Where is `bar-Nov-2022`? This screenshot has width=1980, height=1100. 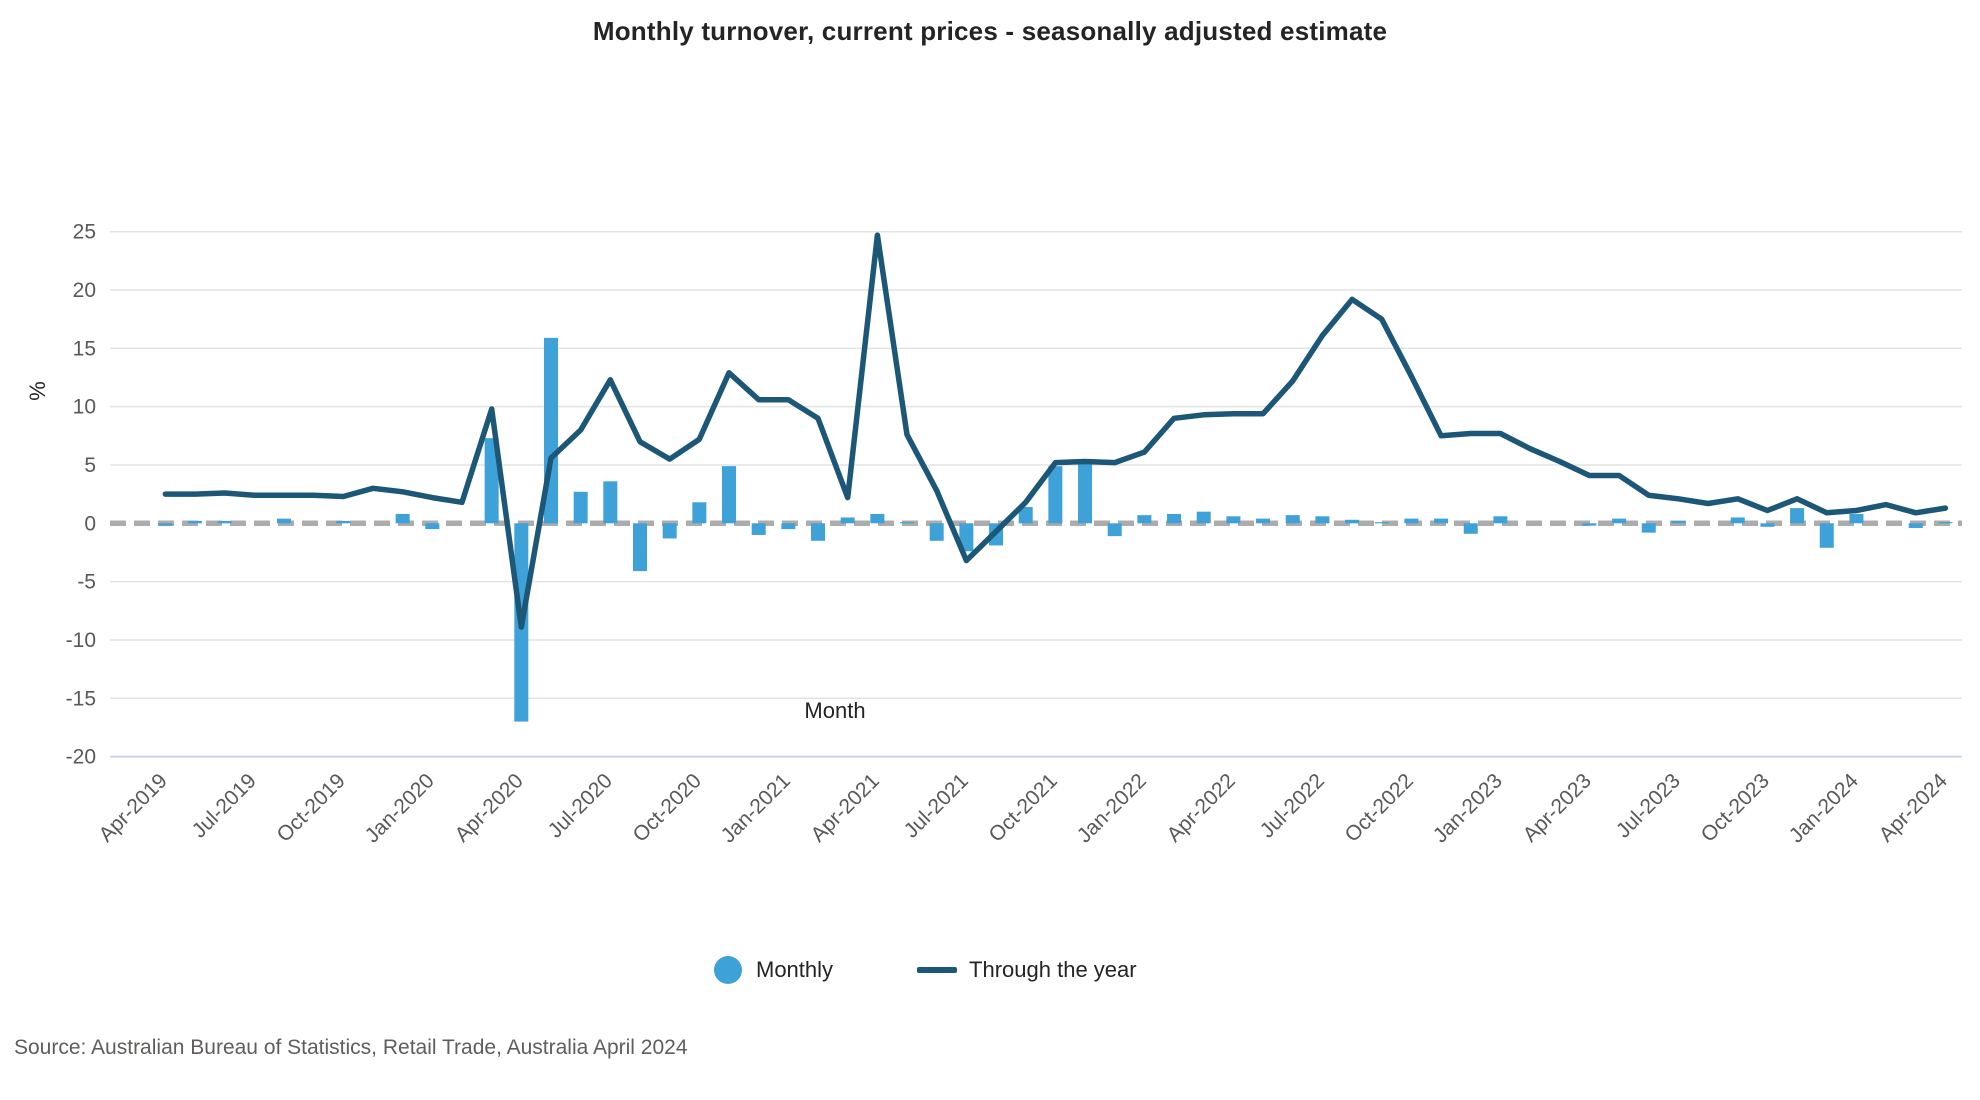 bar-Nov-2022 is located at coordinates (1441, 521).